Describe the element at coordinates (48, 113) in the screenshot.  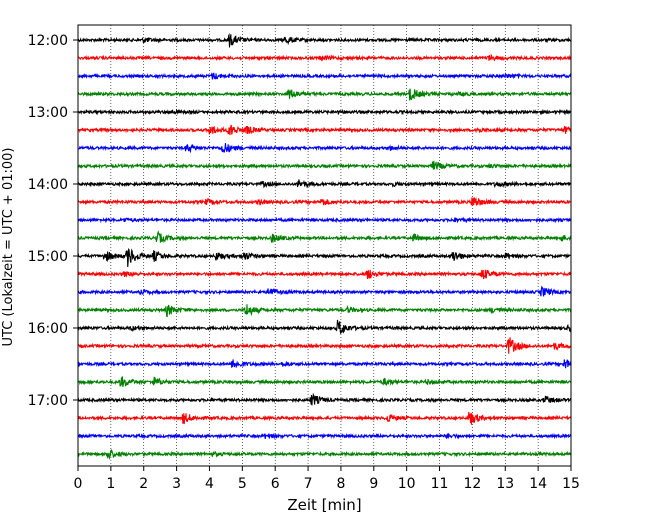
I see `y-tick-label-1: 13:00` at that location.